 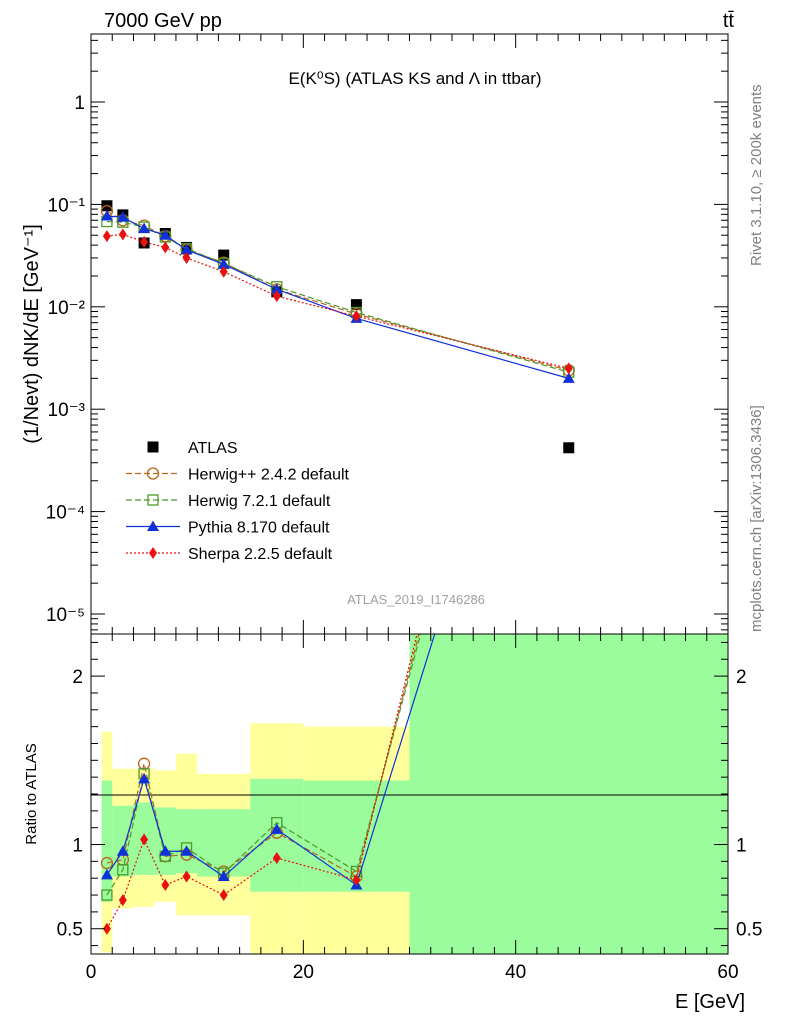 I want to click on rivet-label: Rivet 3.1.10, ≥ 200k events, so click(x=756, y=175).